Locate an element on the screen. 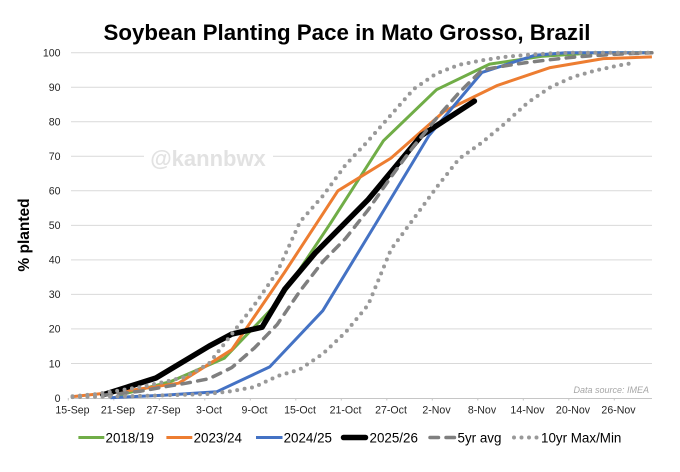 This screenshot has height=472, width=680. svg-text: 90 is located at coordinates (55, 88).